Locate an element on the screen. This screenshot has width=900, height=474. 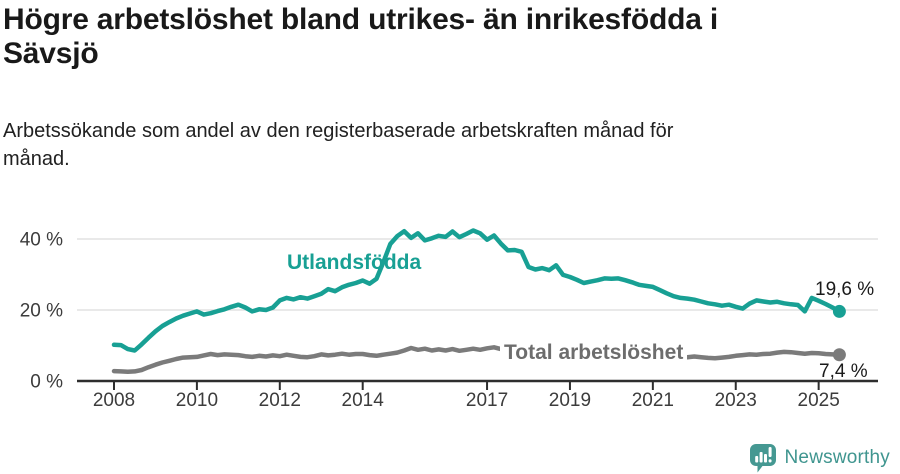
chart-title-line-2: Sävsjö is located at coordinates (51, 53).